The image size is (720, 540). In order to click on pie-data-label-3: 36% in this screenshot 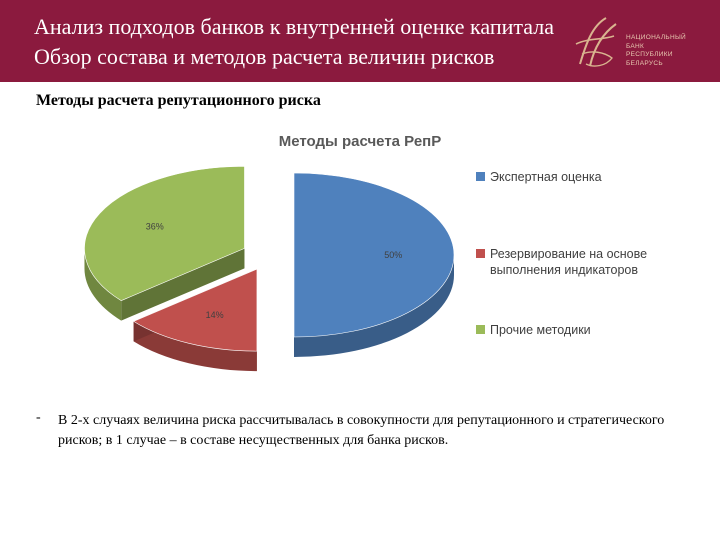, I will do `click(155, 227)`.